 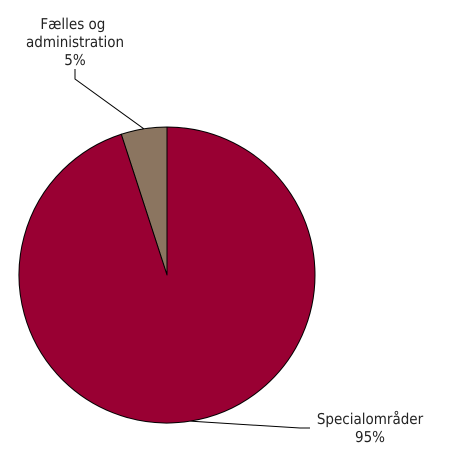 I want to click on data-label: 95%, so click(x=370, y=437).